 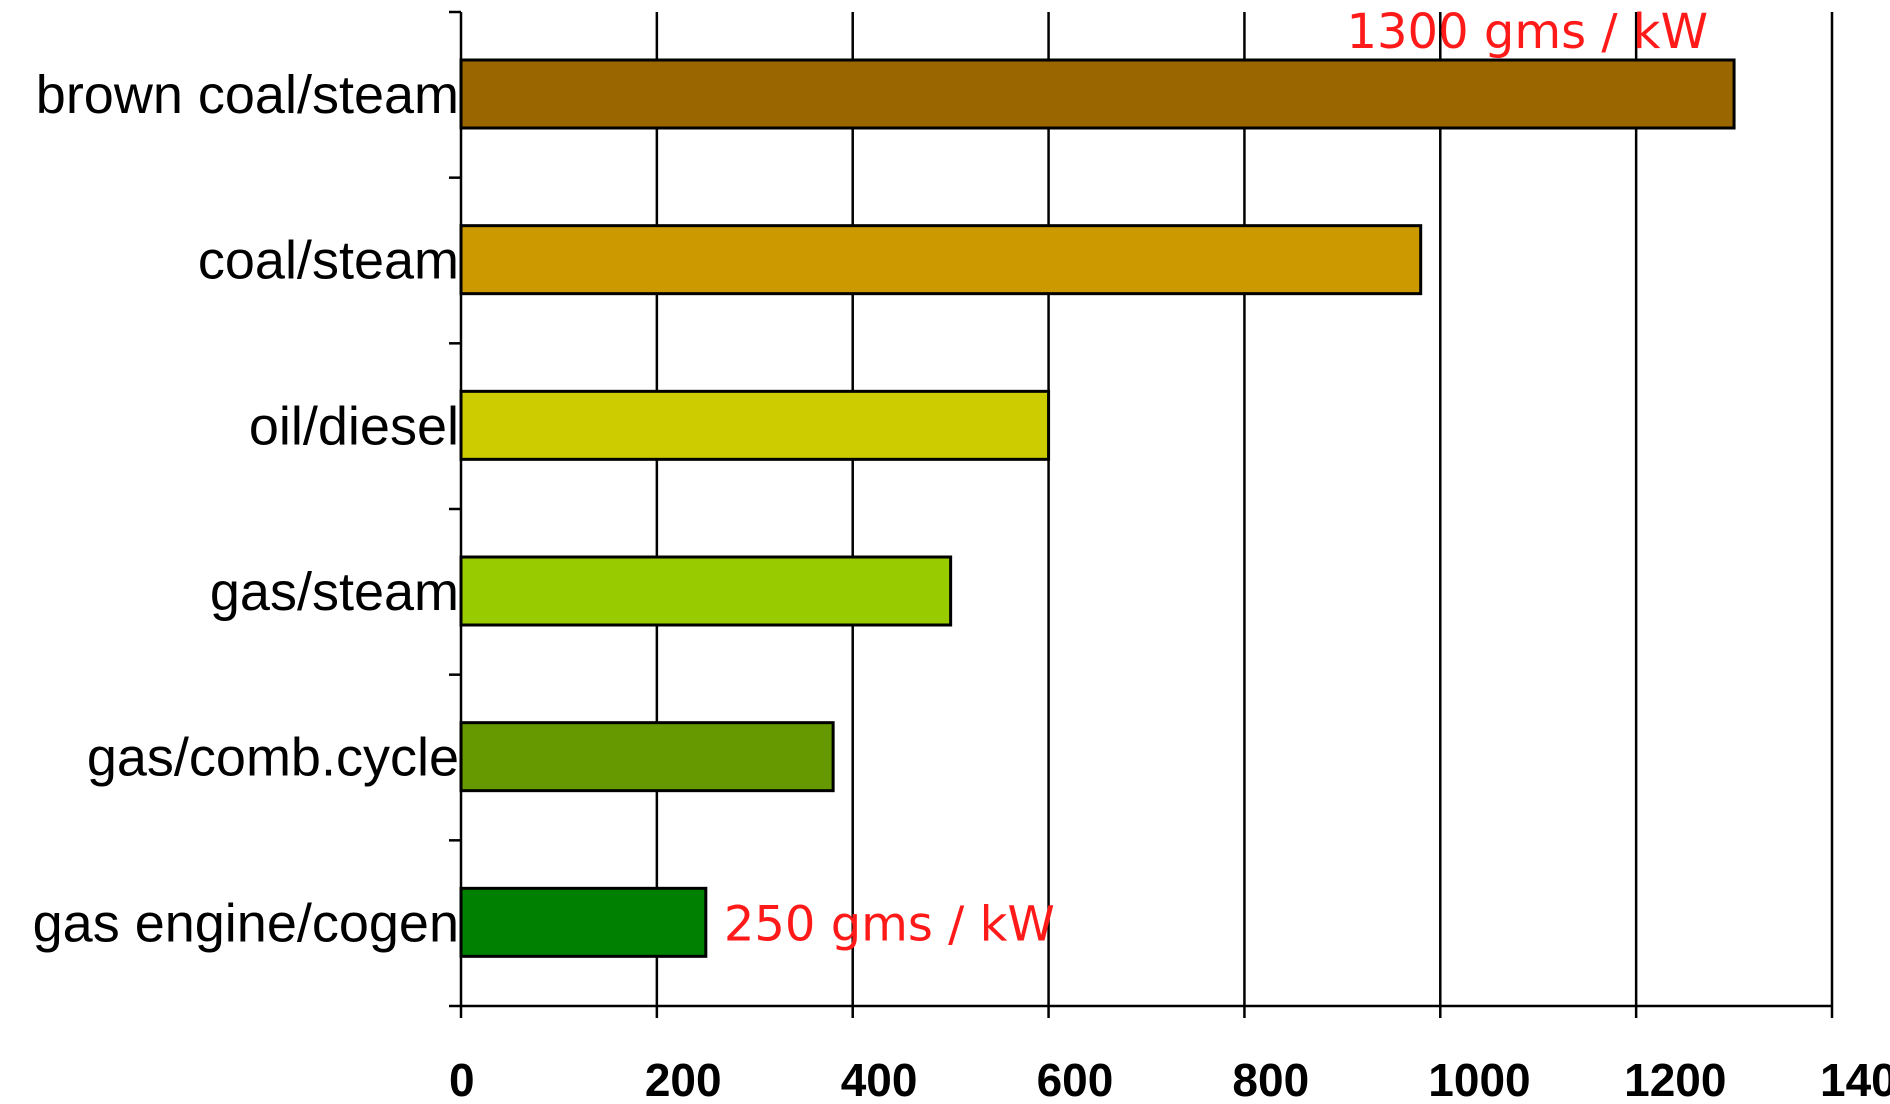 What do you see at coordinates (1675, 1079) in the screenshot?
I see `x-tick-label: 1200` at bounding box center [1675, 1079].